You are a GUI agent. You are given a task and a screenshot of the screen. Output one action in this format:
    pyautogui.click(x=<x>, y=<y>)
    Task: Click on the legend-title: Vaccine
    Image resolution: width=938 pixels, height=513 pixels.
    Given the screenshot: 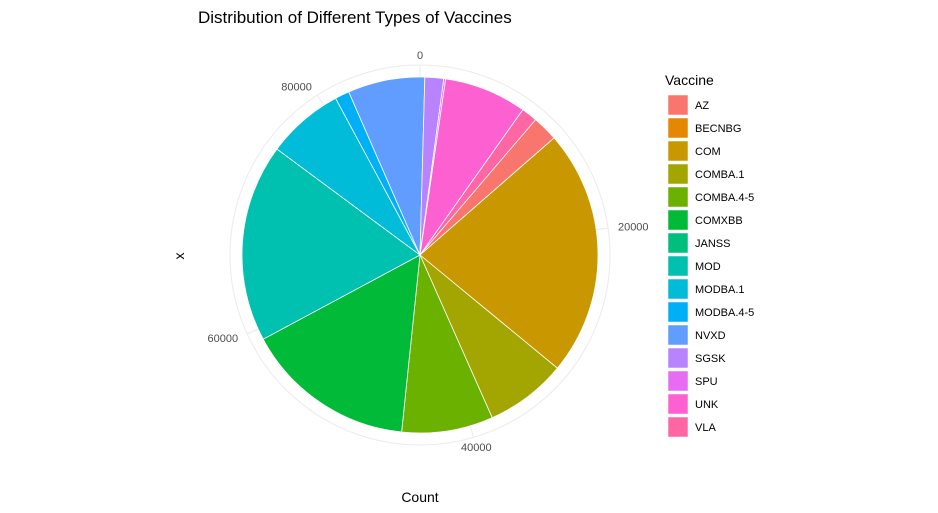 What is the action you would take?
    pyautogui.click(x=689, y=80)
    